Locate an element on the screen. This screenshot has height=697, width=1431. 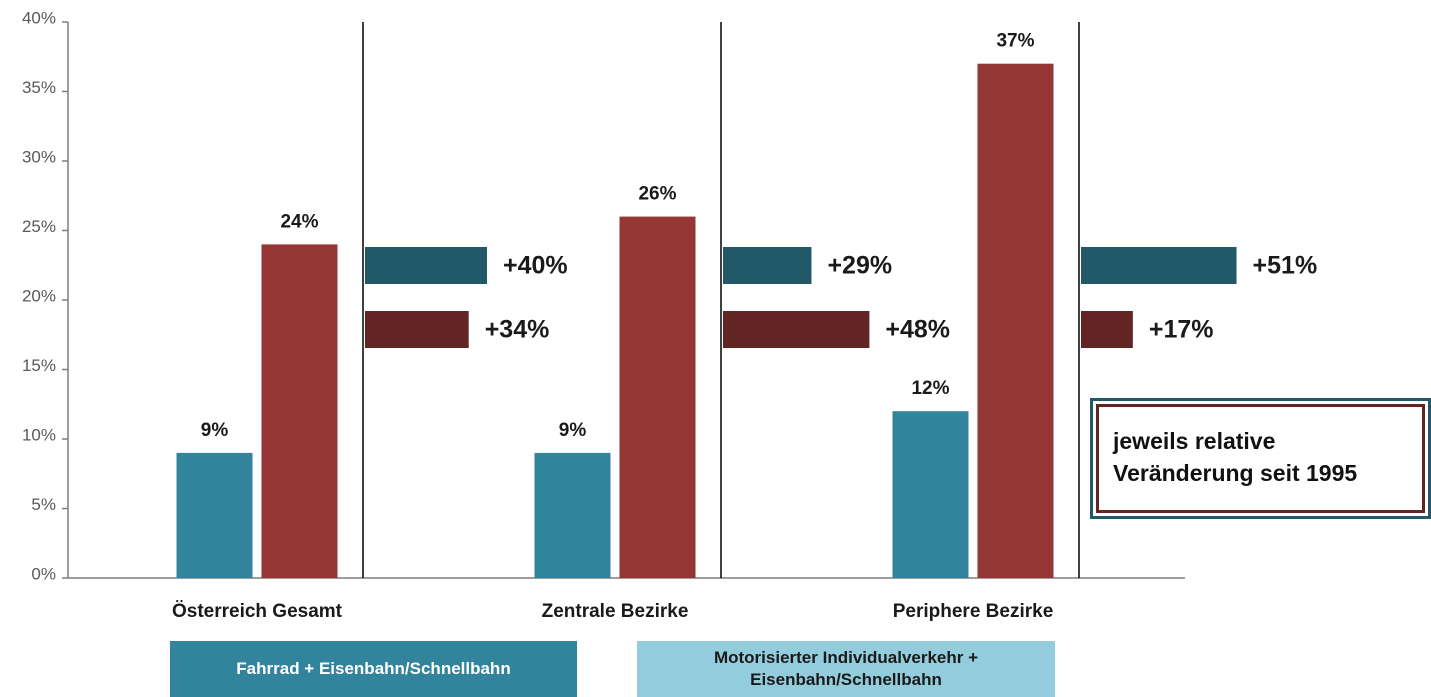
data-label: 26% is located at coordinates (657, 194).